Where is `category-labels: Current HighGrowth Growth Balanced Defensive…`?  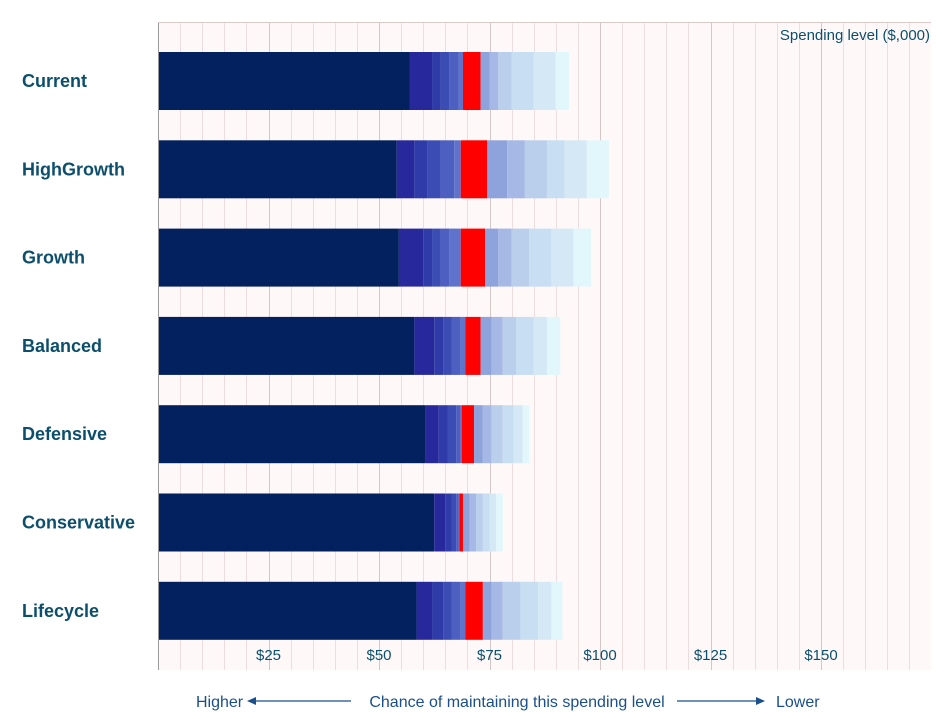 category-labels: Current HighGrowth Growth Balanced Defensive… is located at coordinates (78, 346).